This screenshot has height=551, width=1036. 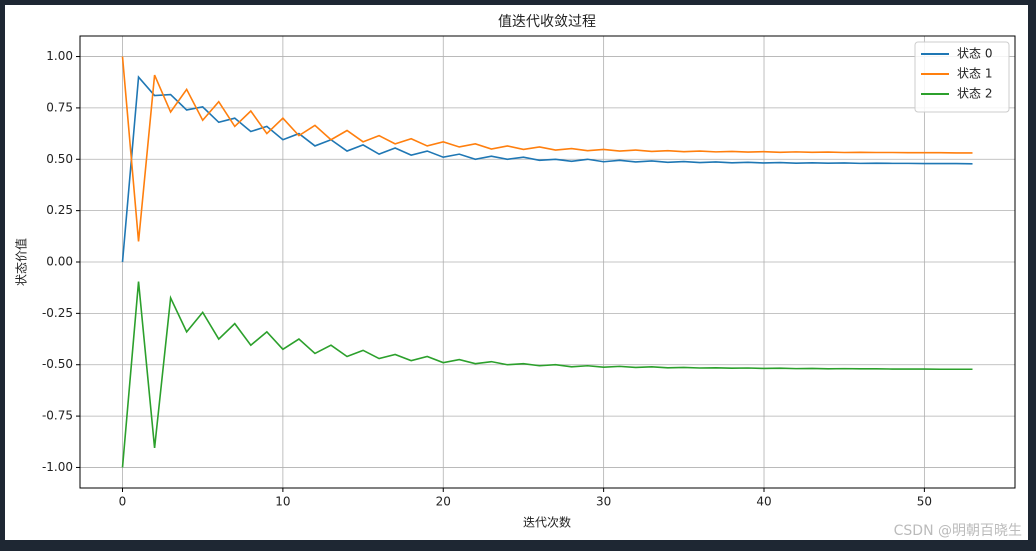 What do you see at coordinates (59, 210) in the screenshot?
I see `y-tick-label: 0.25` at bounding box center [59, 210].